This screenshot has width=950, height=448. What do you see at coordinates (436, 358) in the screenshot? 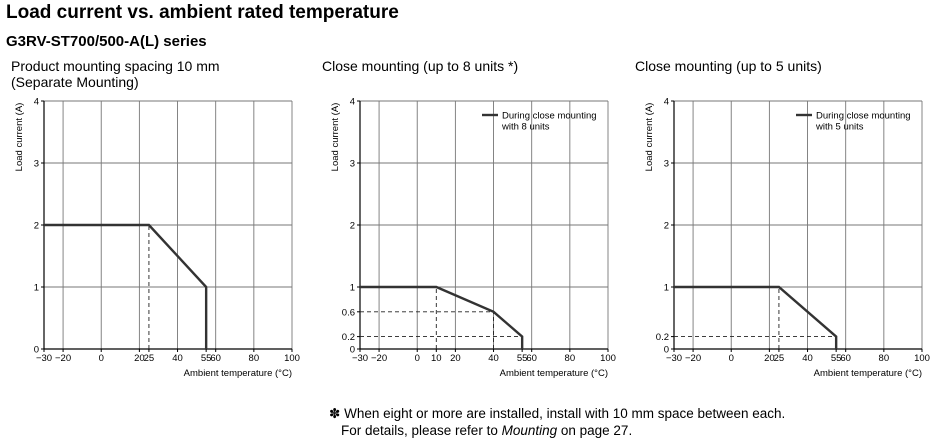
I see `x-tick-label: 10` at bounding box center [436, 358].